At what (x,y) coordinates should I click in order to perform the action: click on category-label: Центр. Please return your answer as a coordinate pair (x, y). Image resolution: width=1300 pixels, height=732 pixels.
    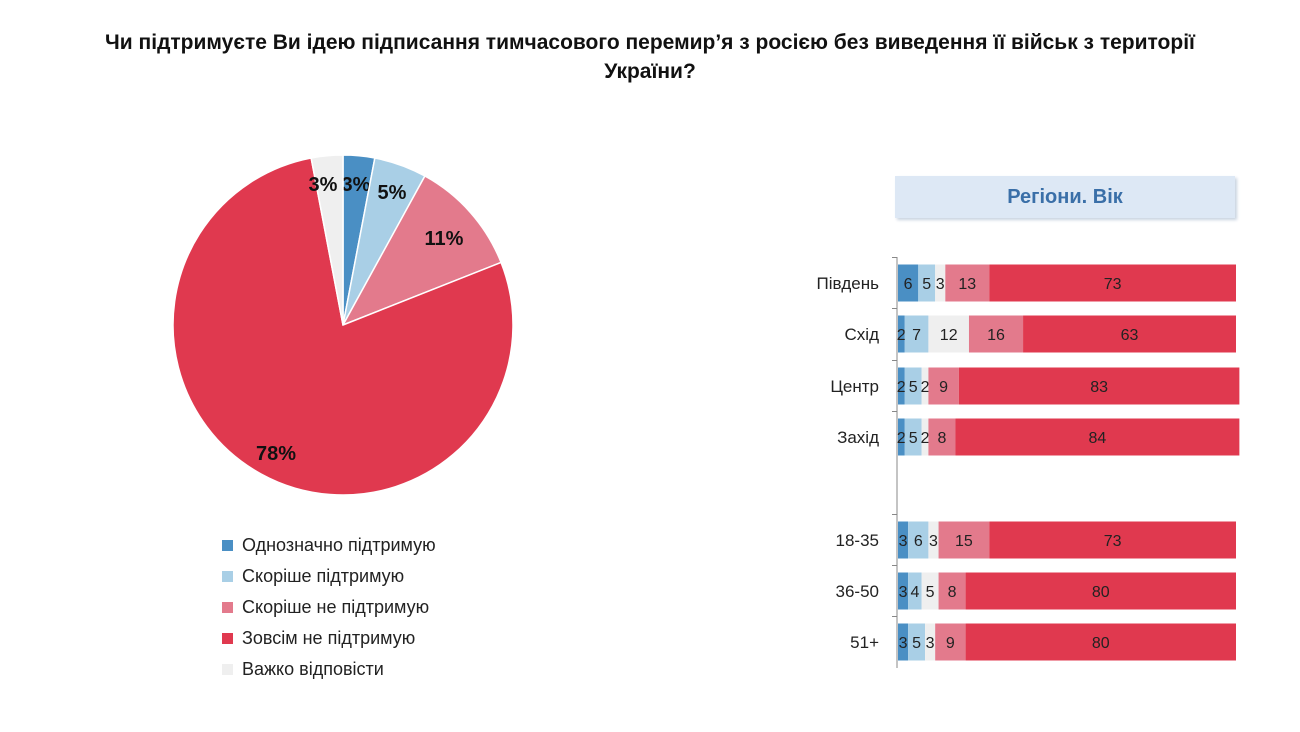
    Looking at the image, I should click on (854, 386).